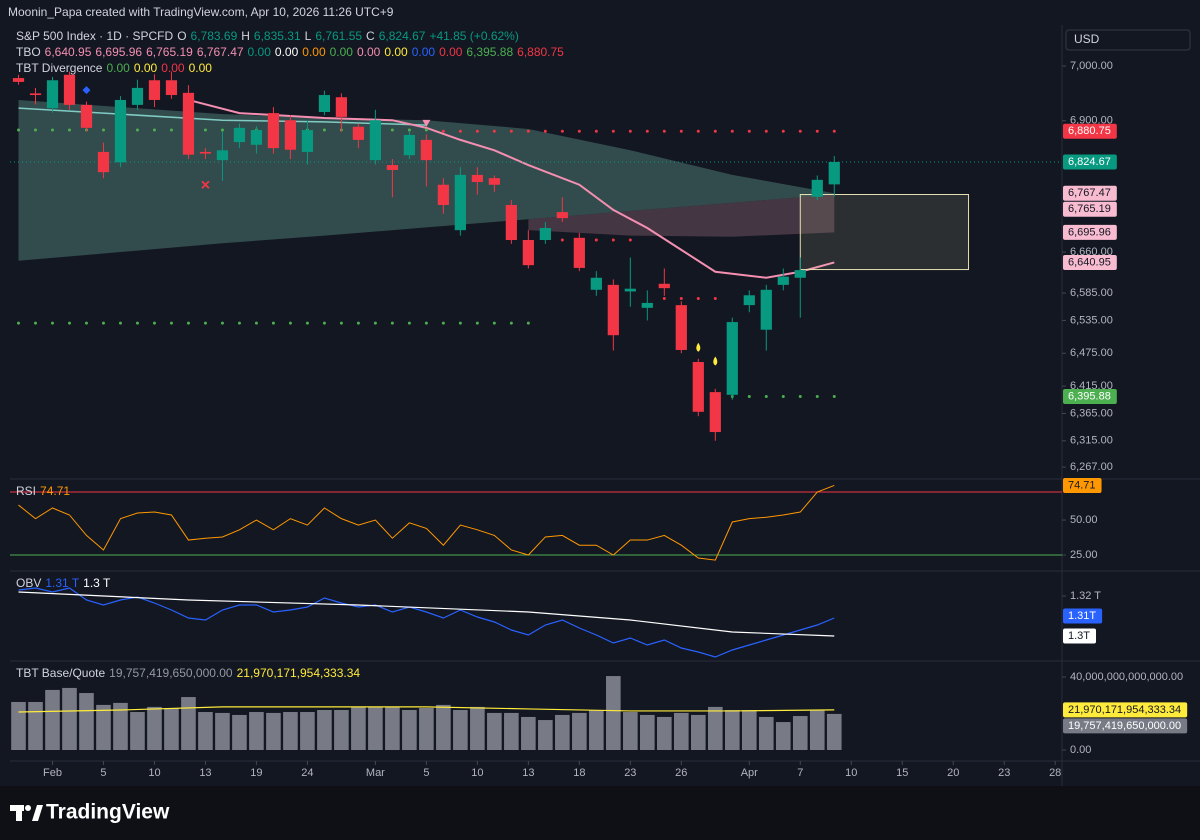  Describe the element at coordinates (1091, 121) in the screenshot. I see `y-tick-label: 6,900.00` at that location.